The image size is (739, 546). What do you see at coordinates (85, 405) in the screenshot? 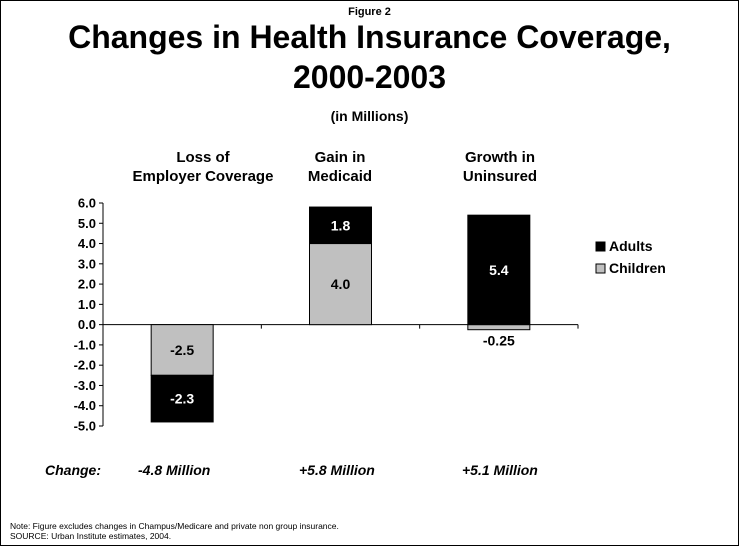
I see `y-tick-label: -4.0` at bounding box center [85, 405].